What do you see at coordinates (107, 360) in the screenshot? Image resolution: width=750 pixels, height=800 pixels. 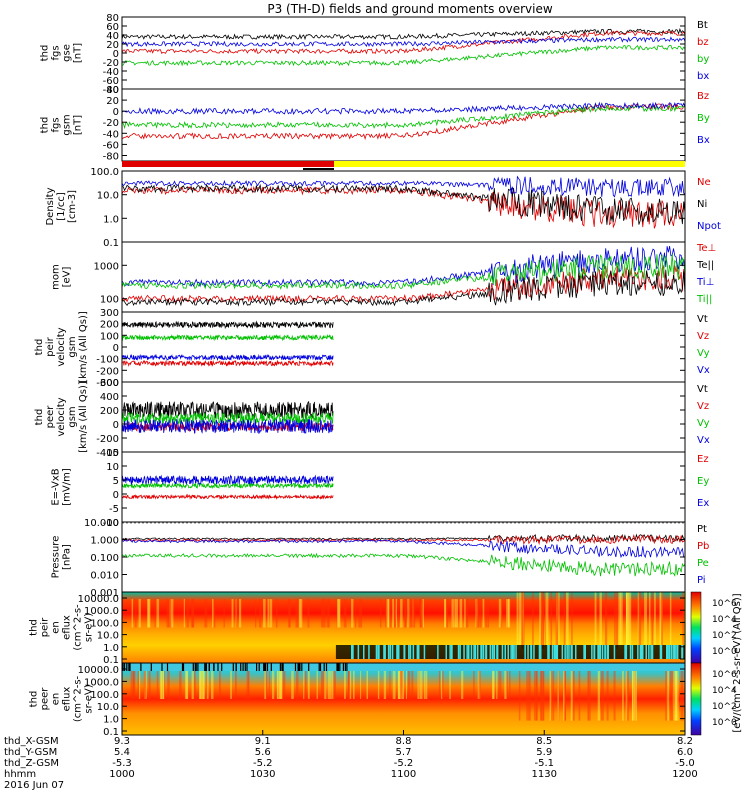 I see `y-tick-label: -100` at bounding box center [107, 360].